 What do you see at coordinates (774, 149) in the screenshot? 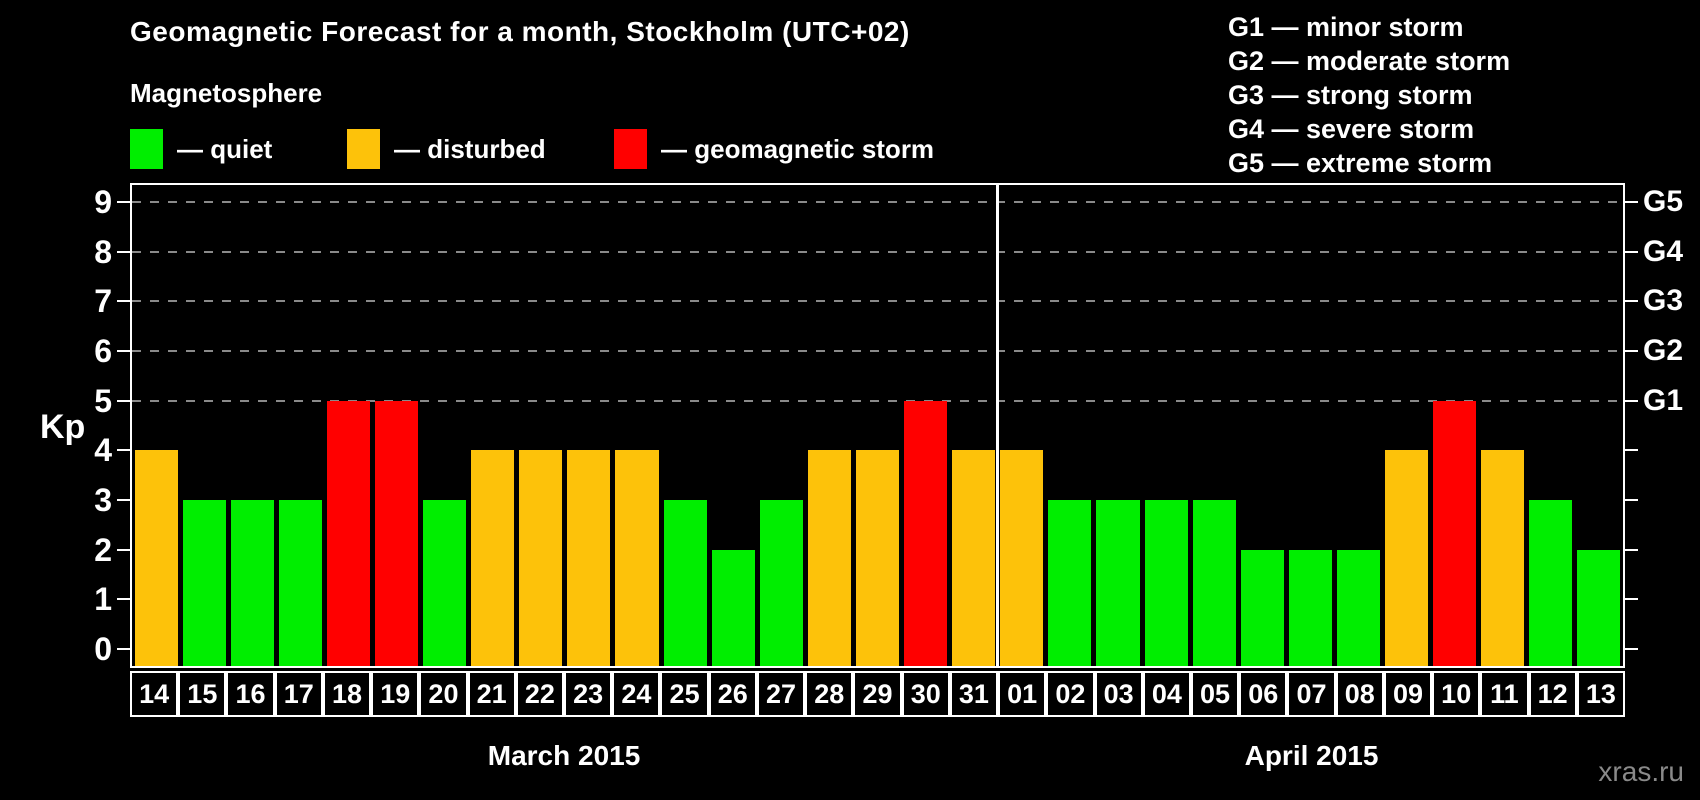
I see `legend-item-storm: — geomagnetic storm` at bounding box center [774, 149].